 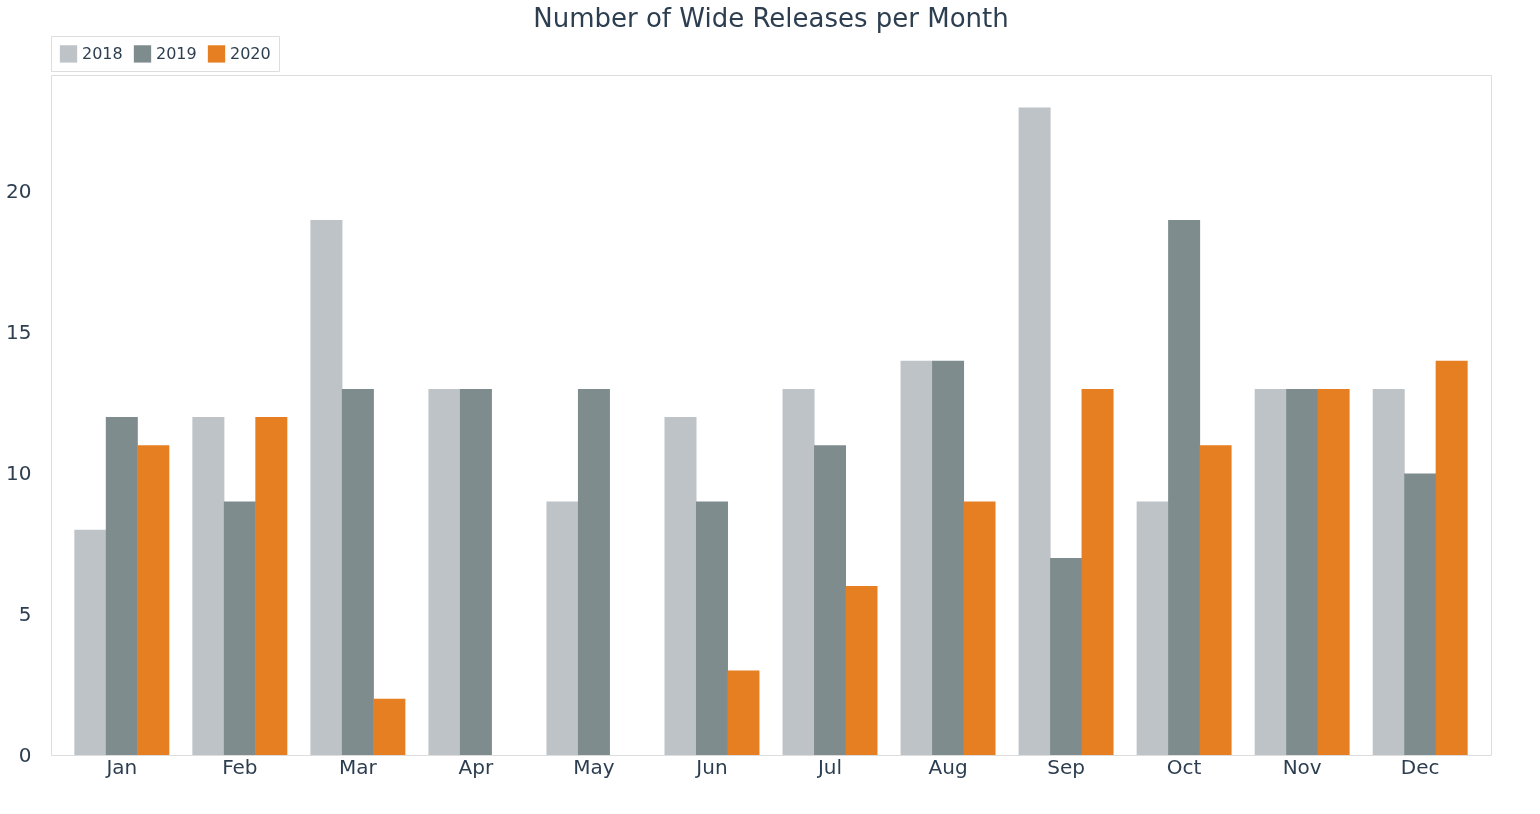 What do you see at coordinates (121, 766) in the screenshot?
I see `x-tick-label: Jan` at bounding box center [121, 766].